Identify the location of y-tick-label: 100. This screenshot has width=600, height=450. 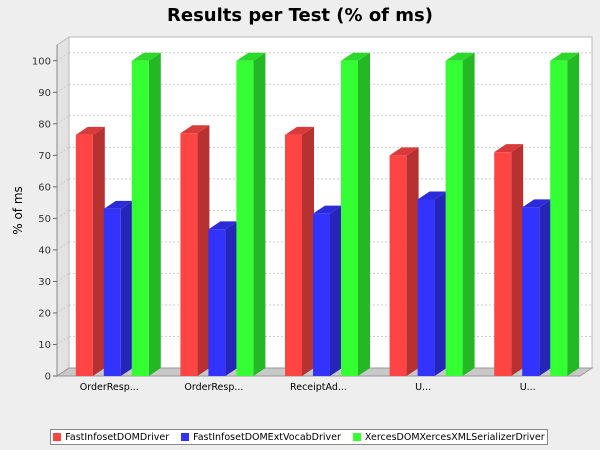
(41, 61).